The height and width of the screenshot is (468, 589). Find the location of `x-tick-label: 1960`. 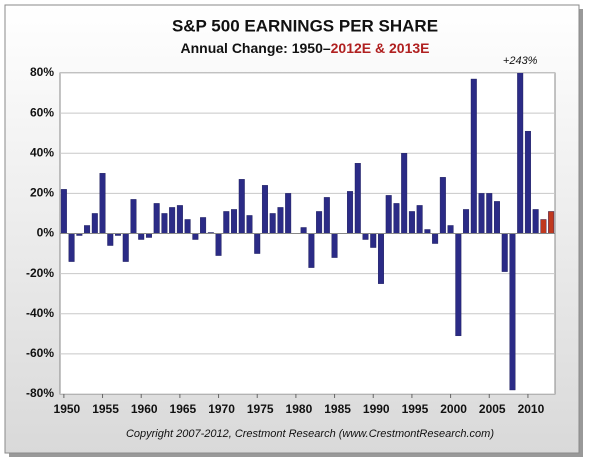

x-tick-label: 1960 is located at coordinates (144, 409).